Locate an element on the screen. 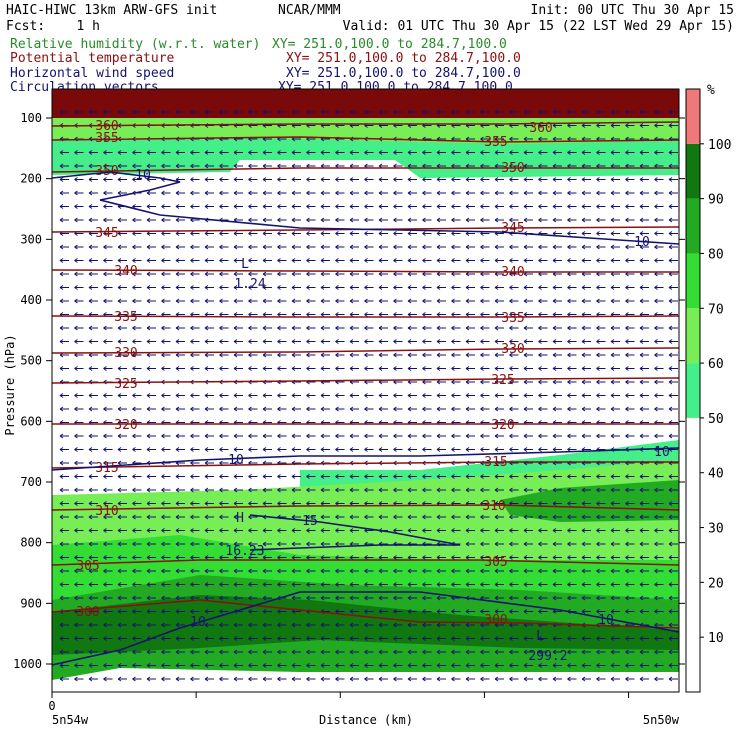 This screenshot has width=740, height=740. colorbar-label-20: 20 is located at coordinates (716, 583).